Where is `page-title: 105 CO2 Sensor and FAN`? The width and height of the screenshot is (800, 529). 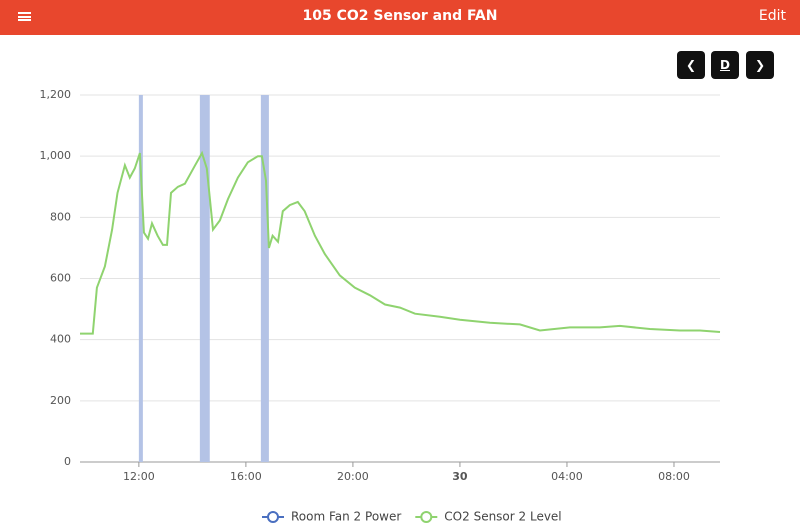 page-title: 105 CO2 Sensor and FAN is located at coordinates (400, 16).